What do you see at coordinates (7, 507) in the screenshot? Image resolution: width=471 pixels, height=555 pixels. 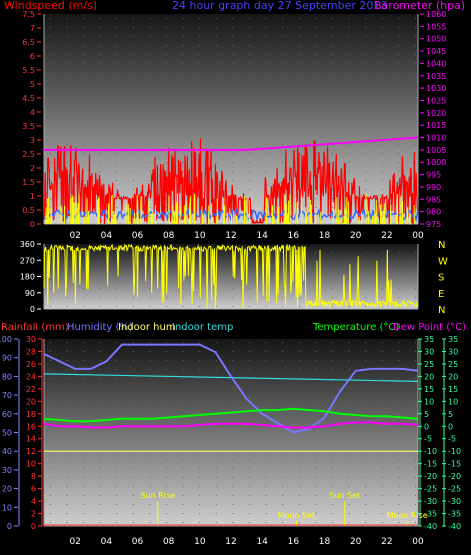 I see `humidity-tick: 10` at bounding box center [7, 507].